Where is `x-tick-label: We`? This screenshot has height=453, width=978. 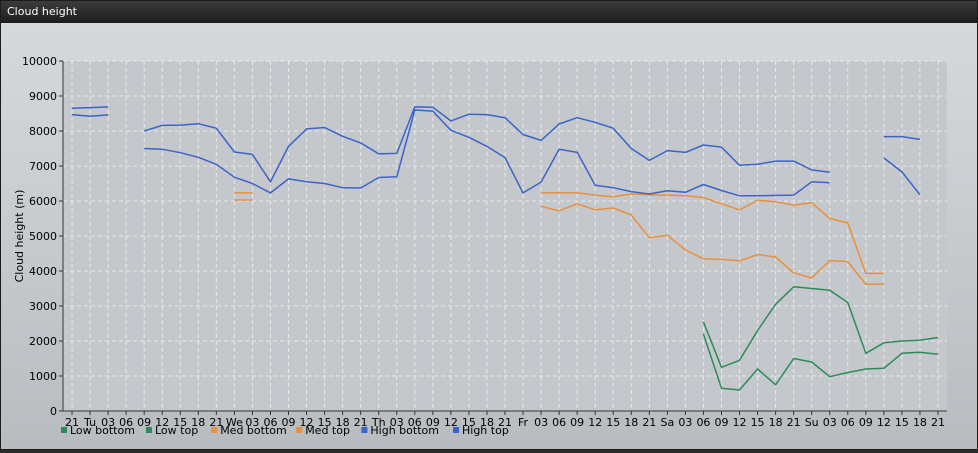
x-tick-label: We is located at coordinates (234, 422).